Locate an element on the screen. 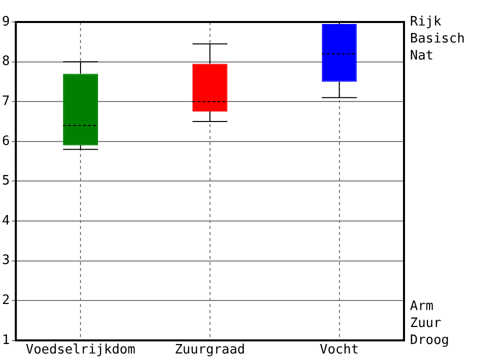 The image size is (500, 360). x-tick-label: Vocht is located at coordinates (339, 350).